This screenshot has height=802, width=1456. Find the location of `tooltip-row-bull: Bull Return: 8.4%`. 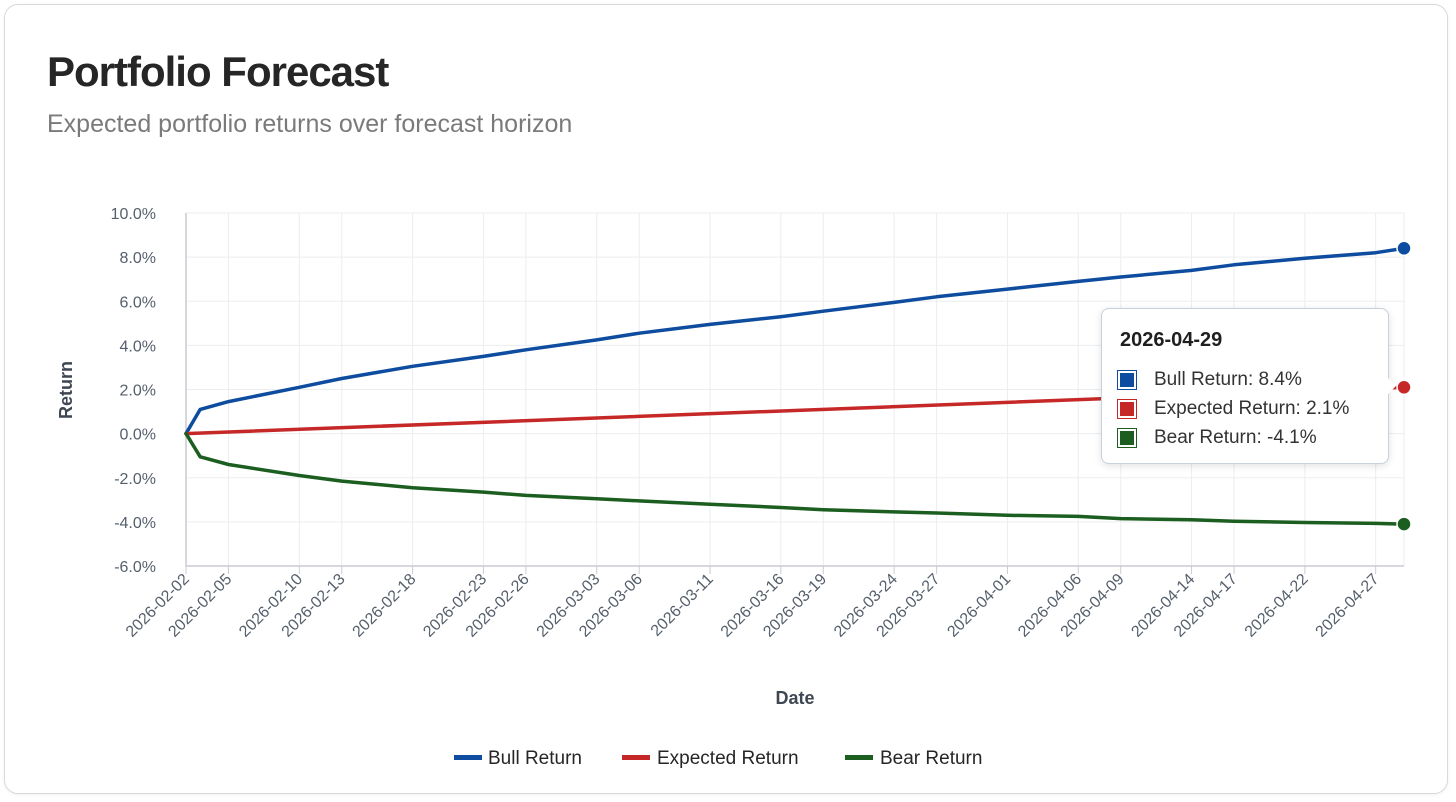

tooltip-row-bull: Bull Return: 8.4% is located at coordinates (1209, 380).